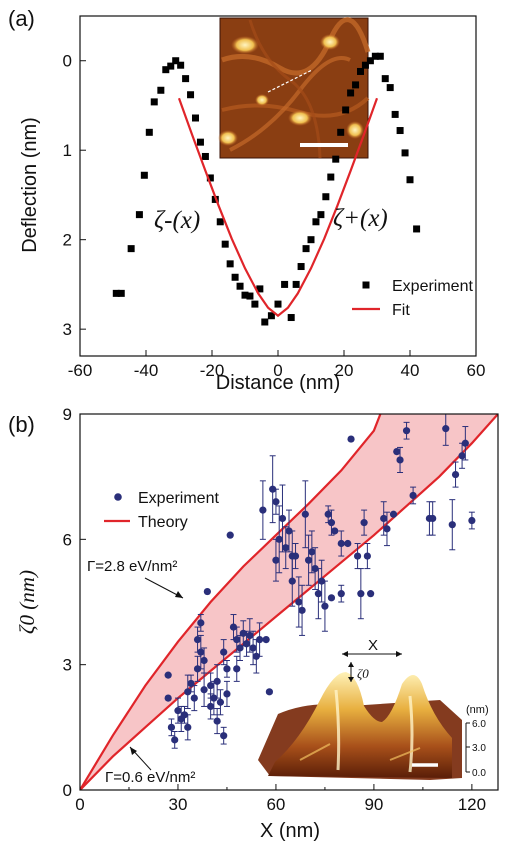 This screenshot has height=850, width=522. Describe the element at coordinates (410, 370) in the screenshot. I see `x-tick-label: 40` at that location.